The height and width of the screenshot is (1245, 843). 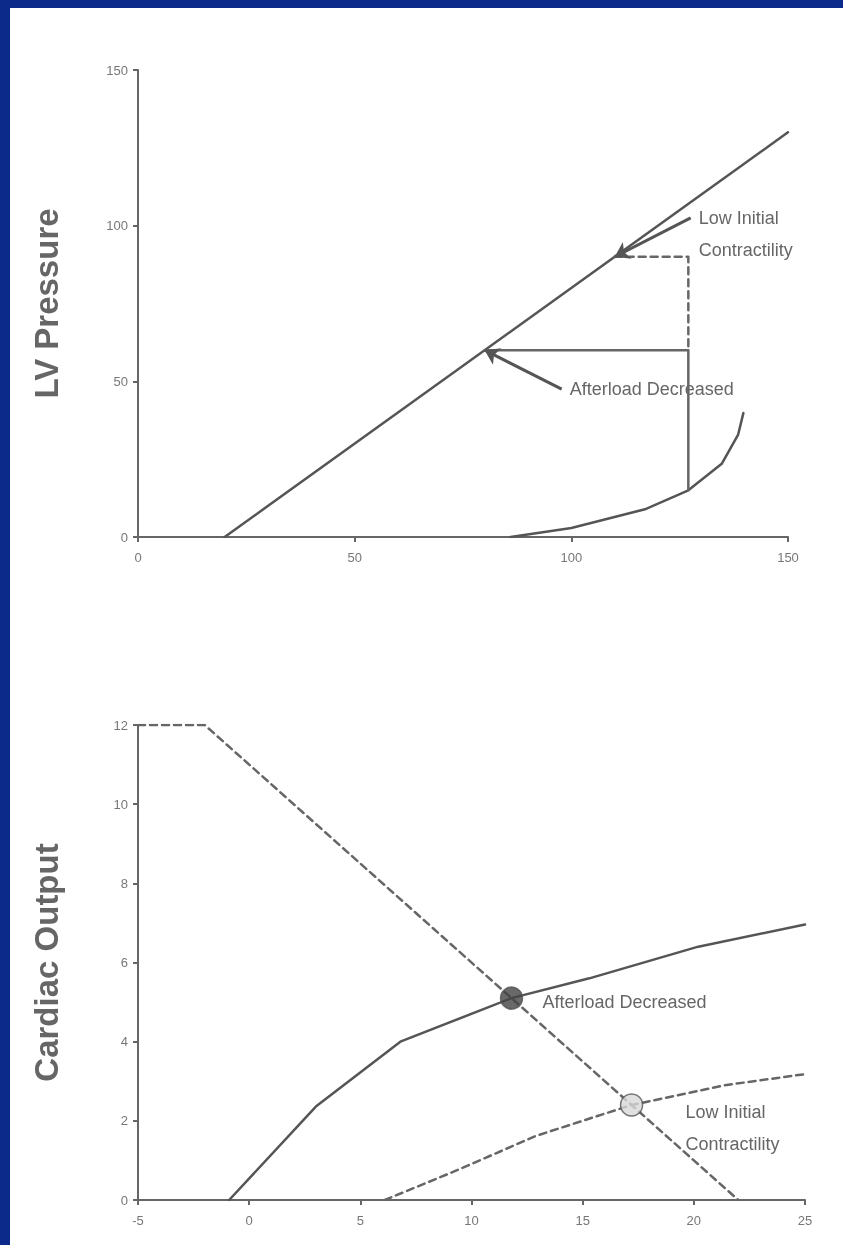 What do you see at coordinates (46, 962) in the screenshot?
I see `y-axis-title: Cardiac Output` at bounding box center [46, 962].